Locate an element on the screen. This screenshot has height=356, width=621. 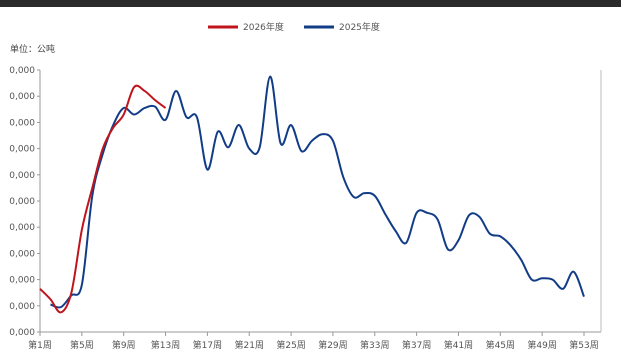
legend-item-2025: 2025年度 is located at coordinates (342, 27).